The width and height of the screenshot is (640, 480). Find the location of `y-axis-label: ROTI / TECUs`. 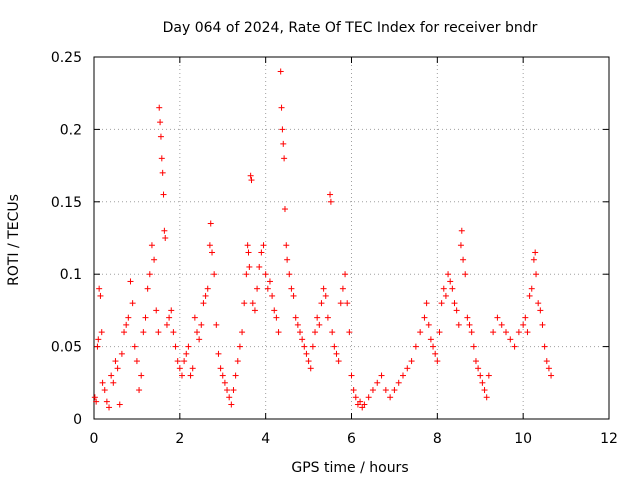

y-axis-label: ROTI / TECUs is located at coordinates (14, 240).